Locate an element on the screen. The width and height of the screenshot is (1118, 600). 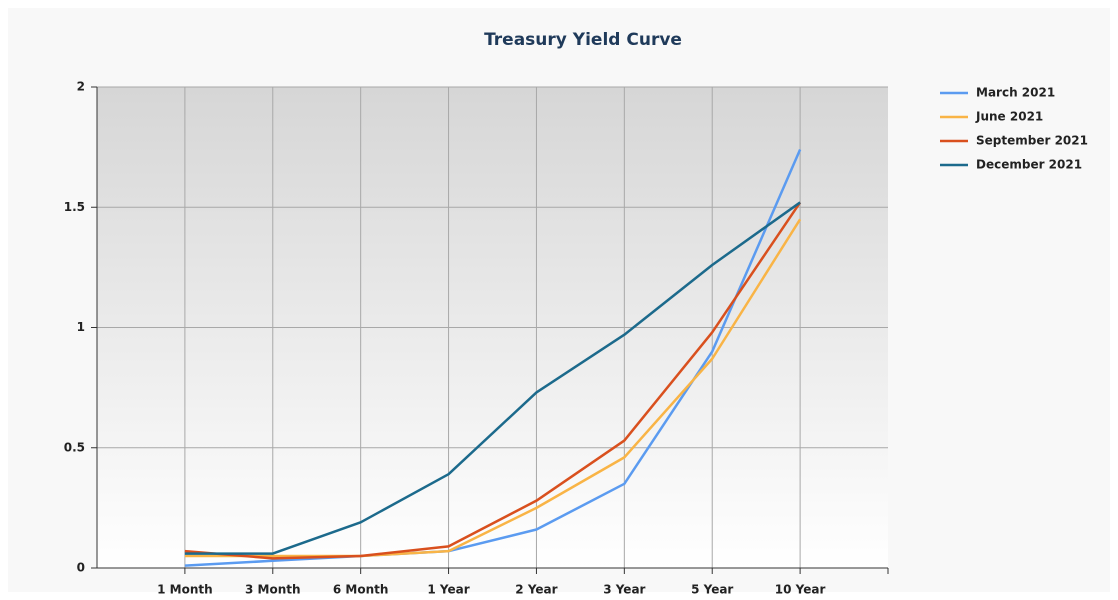
y-tick-label: 1 is located at coordinates (81, 327).